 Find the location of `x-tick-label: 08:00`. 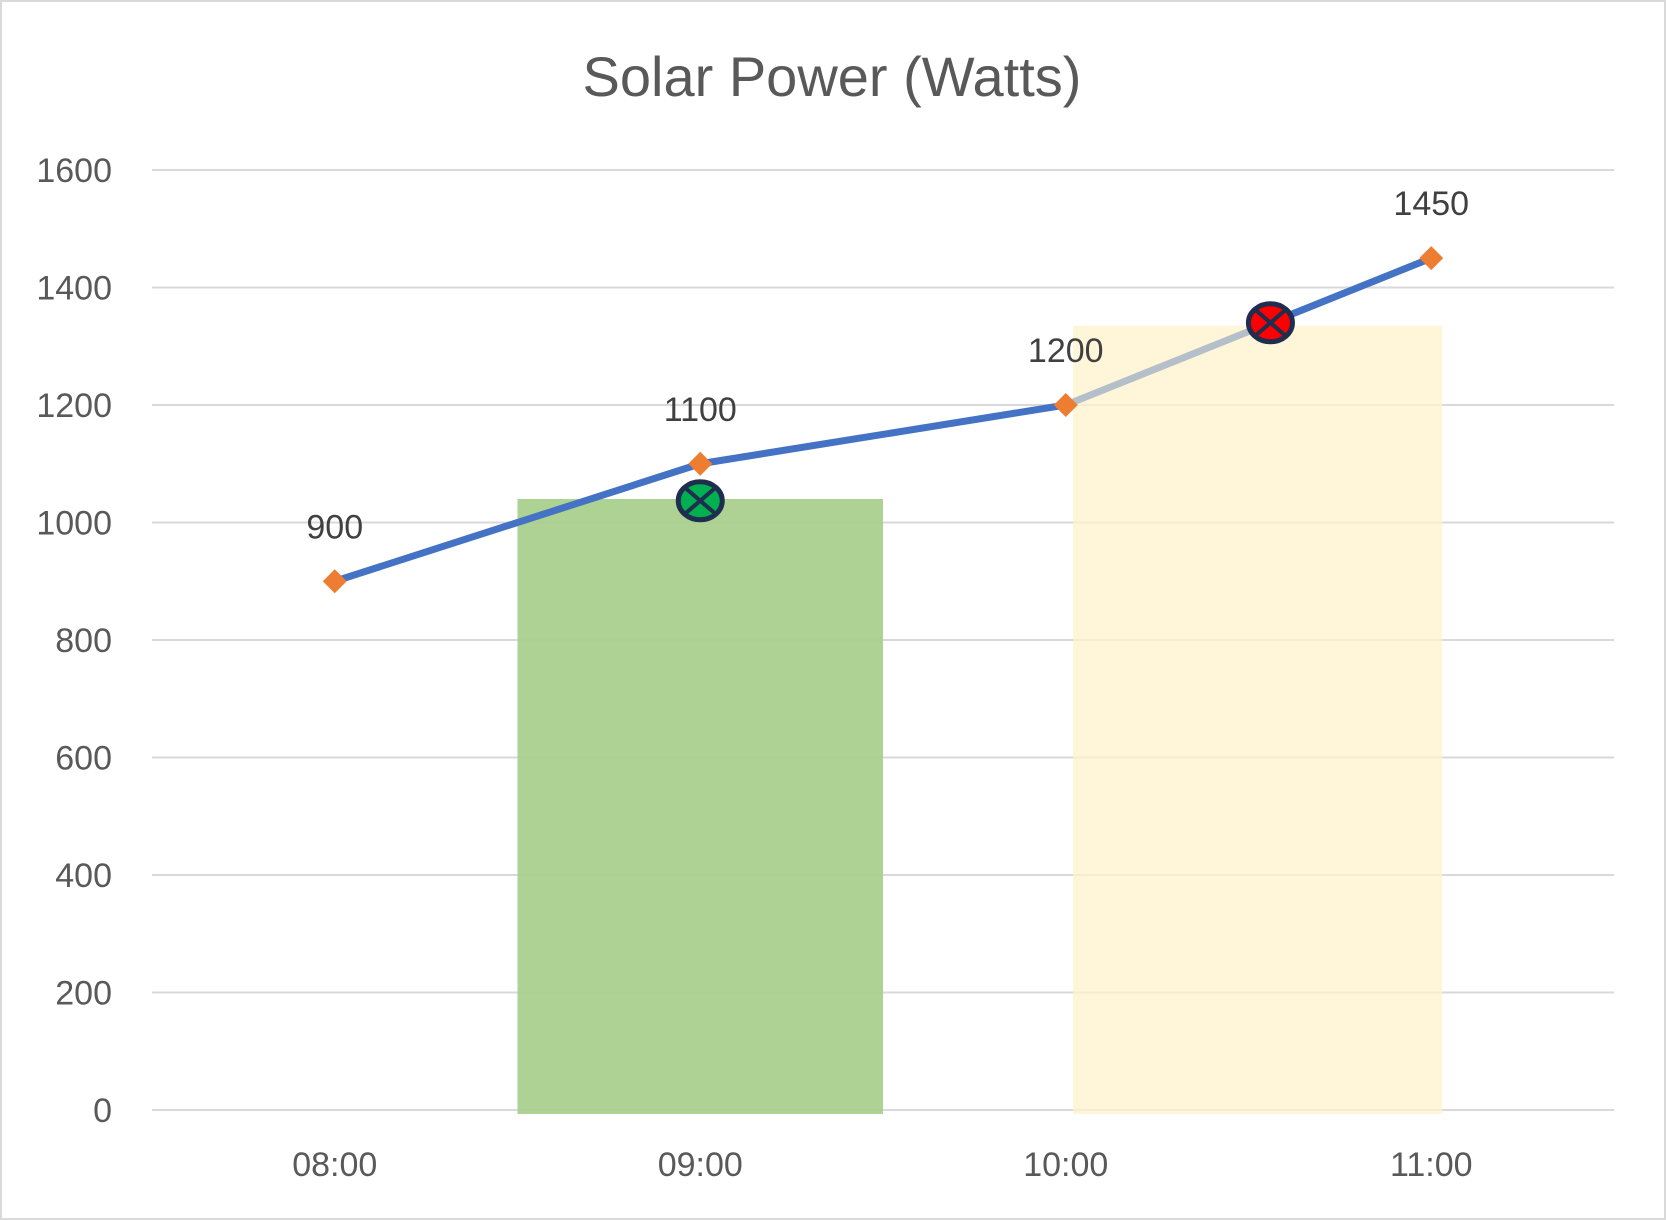

x-tick-label: 08:00 is located at coordinates (334, 1165).